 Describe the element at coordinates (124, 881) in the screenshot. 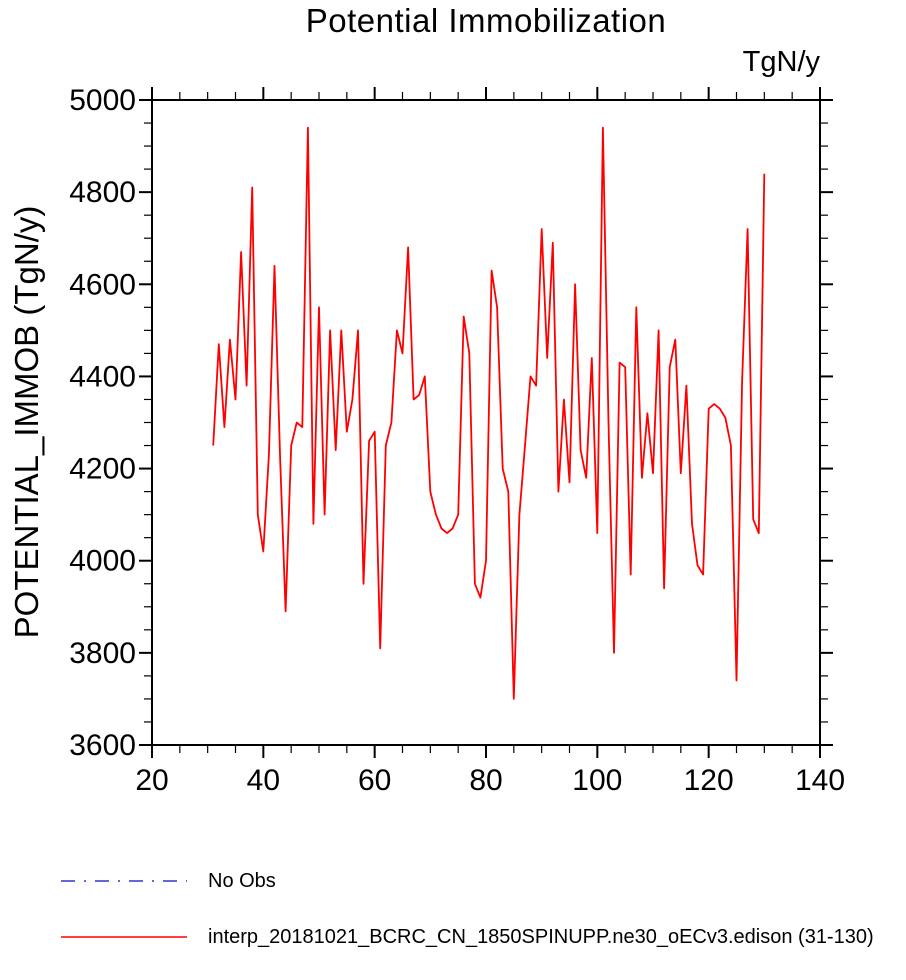

I see `no-obs-line-sample` at that location.